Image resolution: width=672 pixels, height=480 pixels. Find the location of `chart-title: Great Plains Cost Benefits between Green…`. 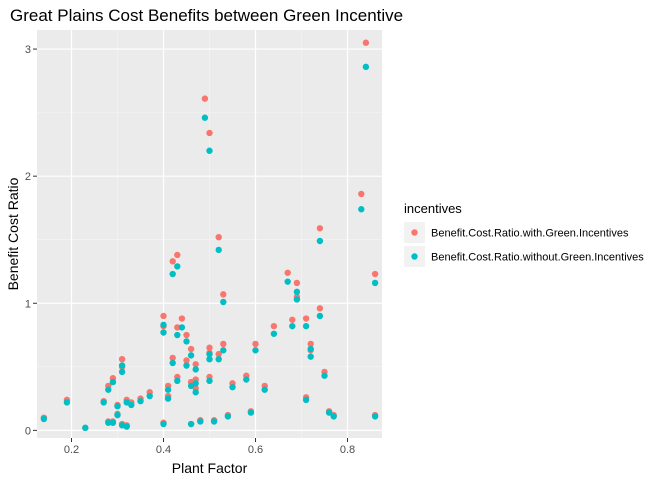

chart-title: Great Plains Cost Benefits between Green… is located at coordinates (206, 15).